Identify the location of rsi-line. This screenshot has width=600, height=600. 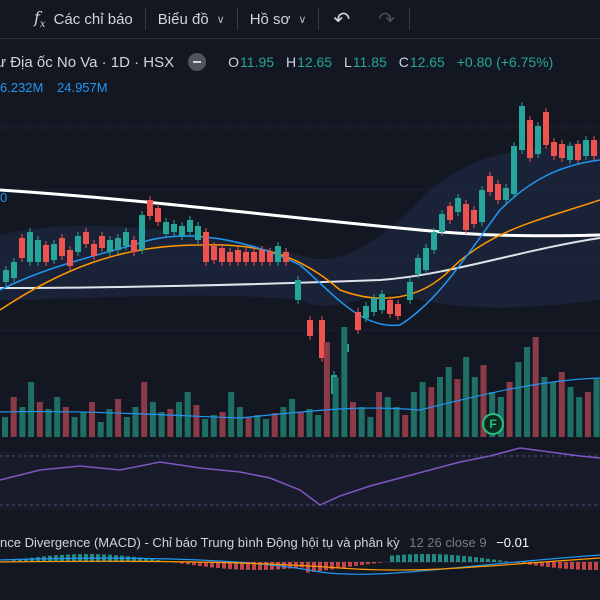
(300, 476).